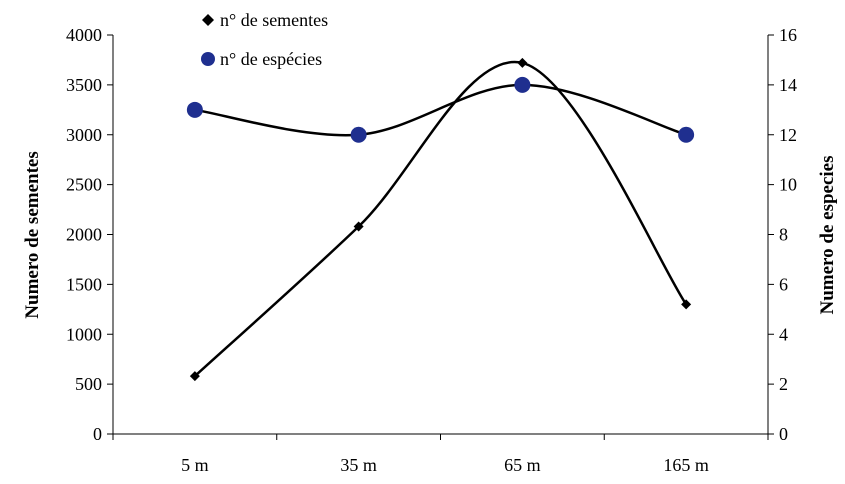 This screenshot has width=845, height=484. What do you see at coordinates (88, 384) in the screenshot?
I see `y-tick-label-left: 500` at bounding box center [88, 384].